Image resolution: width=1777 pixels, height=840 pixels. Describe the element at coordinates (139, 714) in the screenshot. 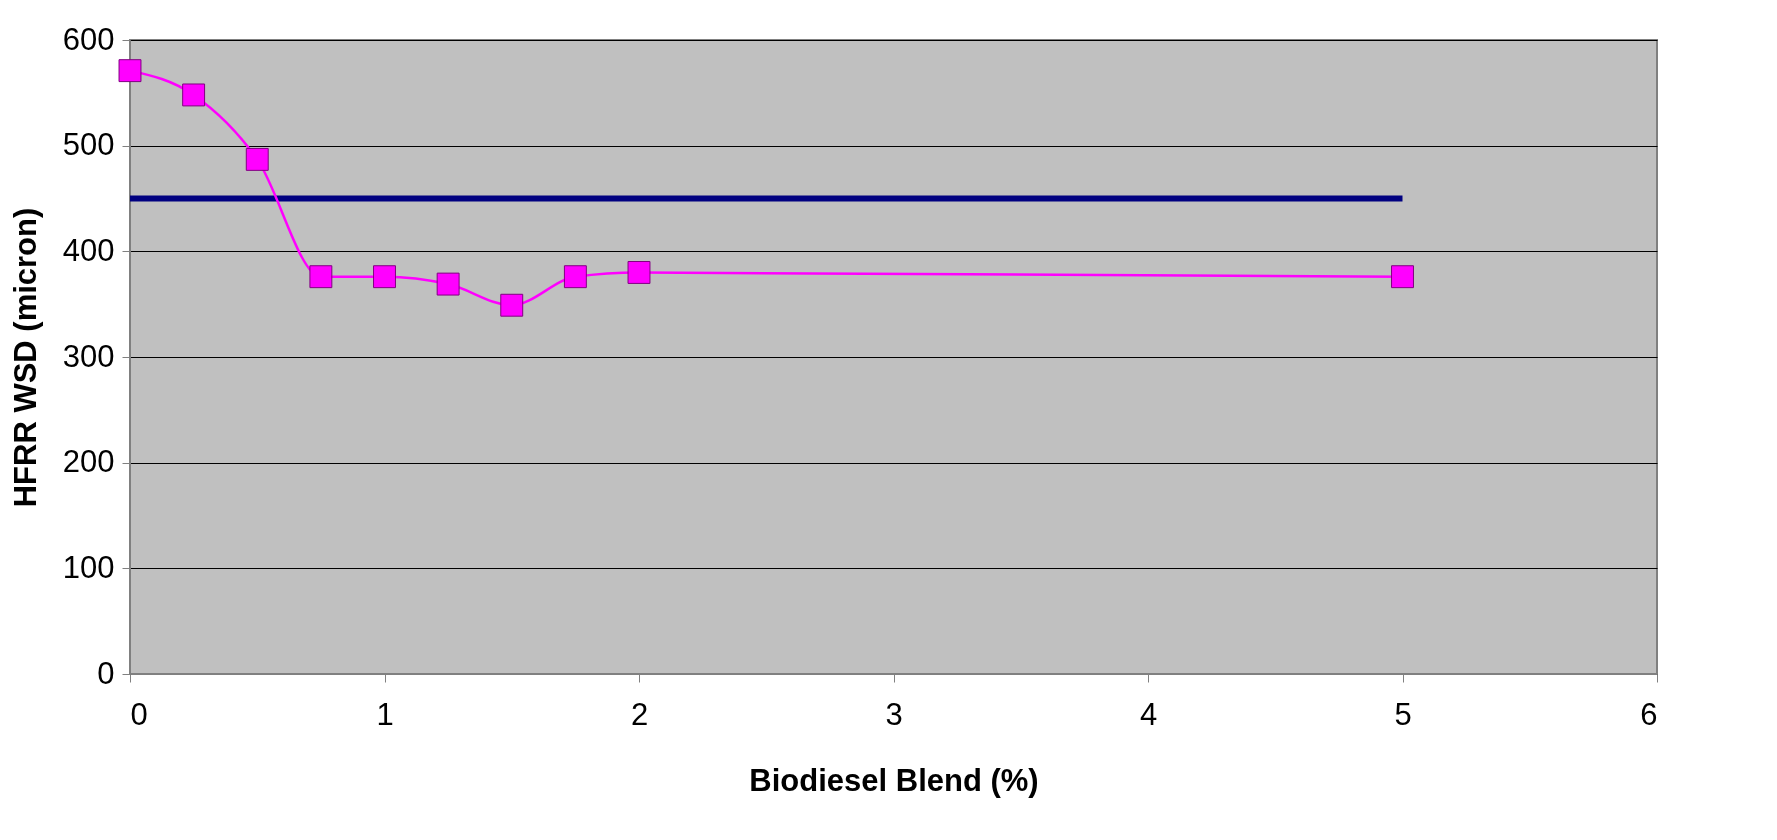

I see `x-tick-label: 0` at that location.